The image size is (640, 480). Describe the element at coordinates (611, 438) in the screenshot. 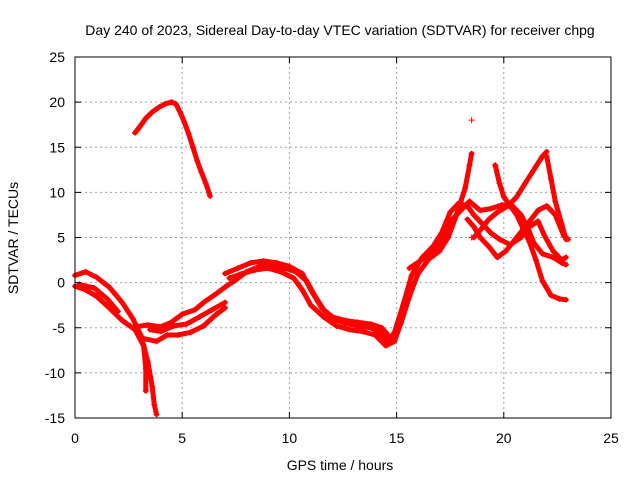

I see `x-tick-label: 25` at that location.